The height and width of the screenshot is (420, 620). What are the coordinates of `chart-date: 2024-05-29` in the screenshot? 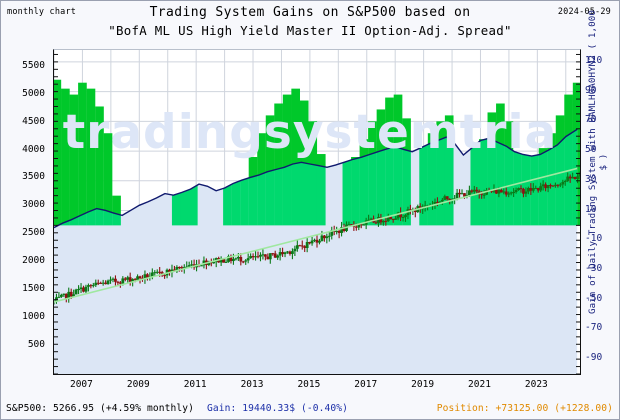 It's located at (584, 12).